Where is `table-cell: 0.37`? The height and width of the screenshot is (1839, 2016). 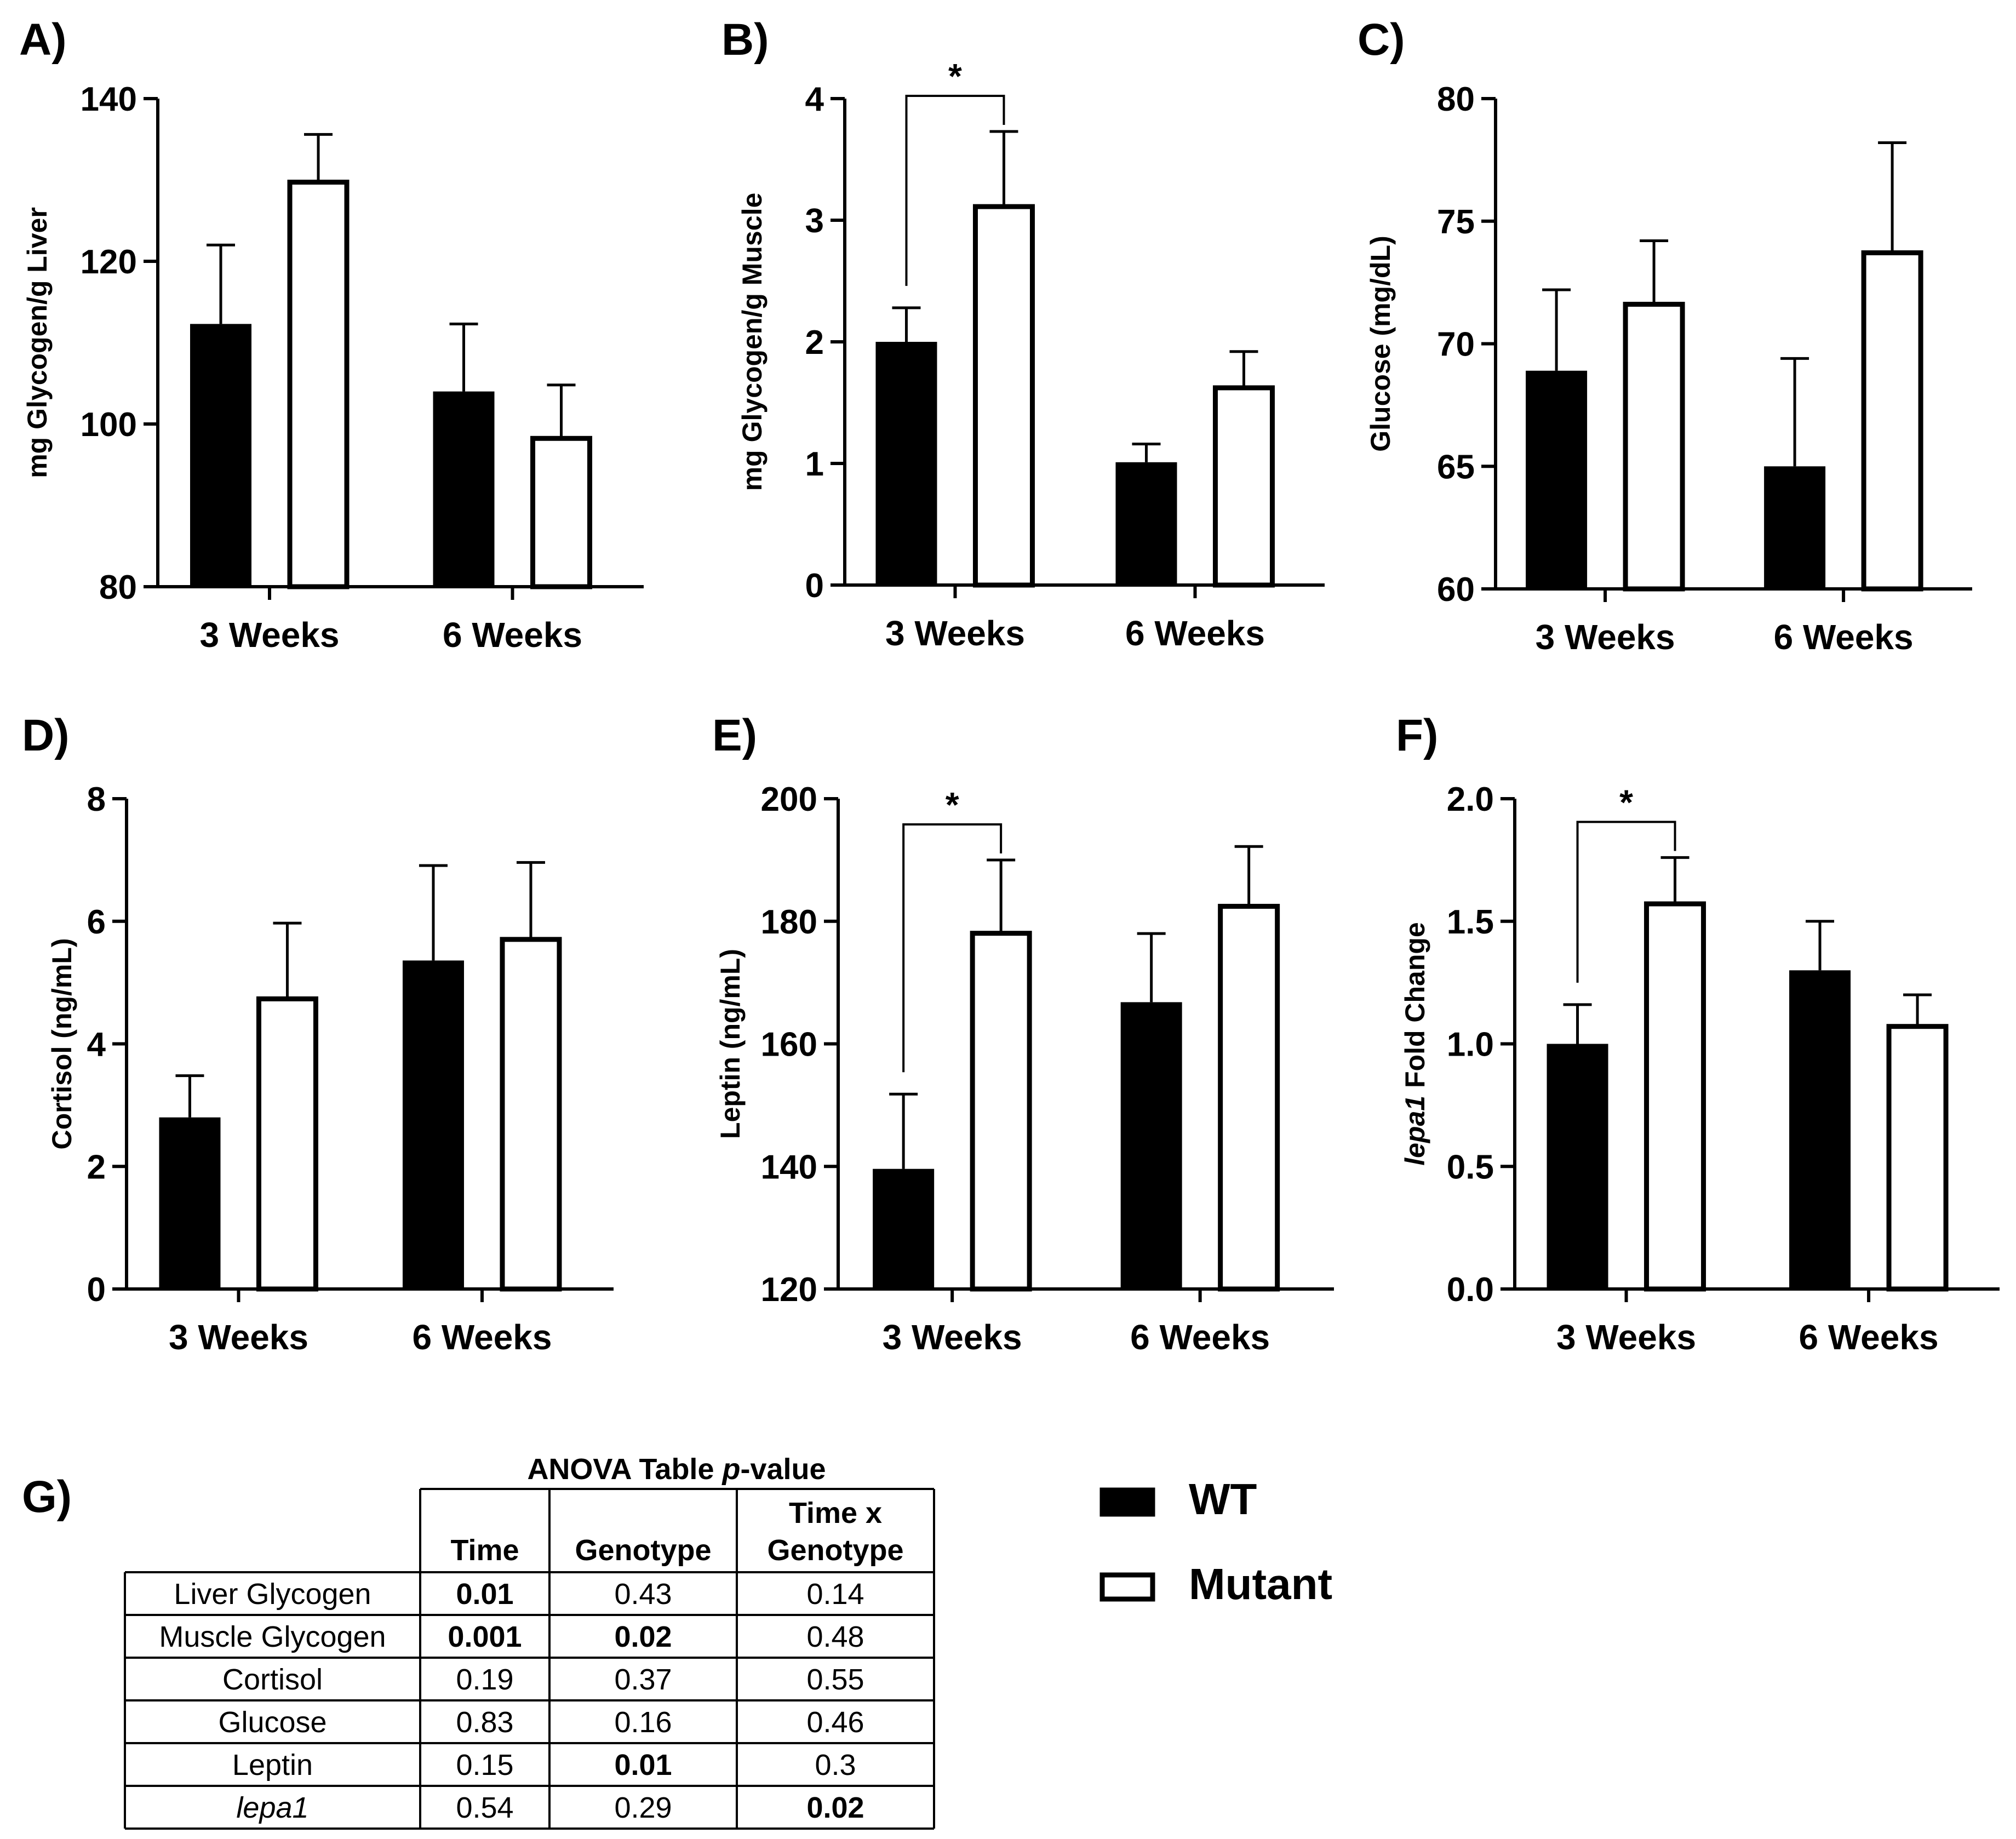
table-cell: 0.37 is located at coordinates (643, 1679).